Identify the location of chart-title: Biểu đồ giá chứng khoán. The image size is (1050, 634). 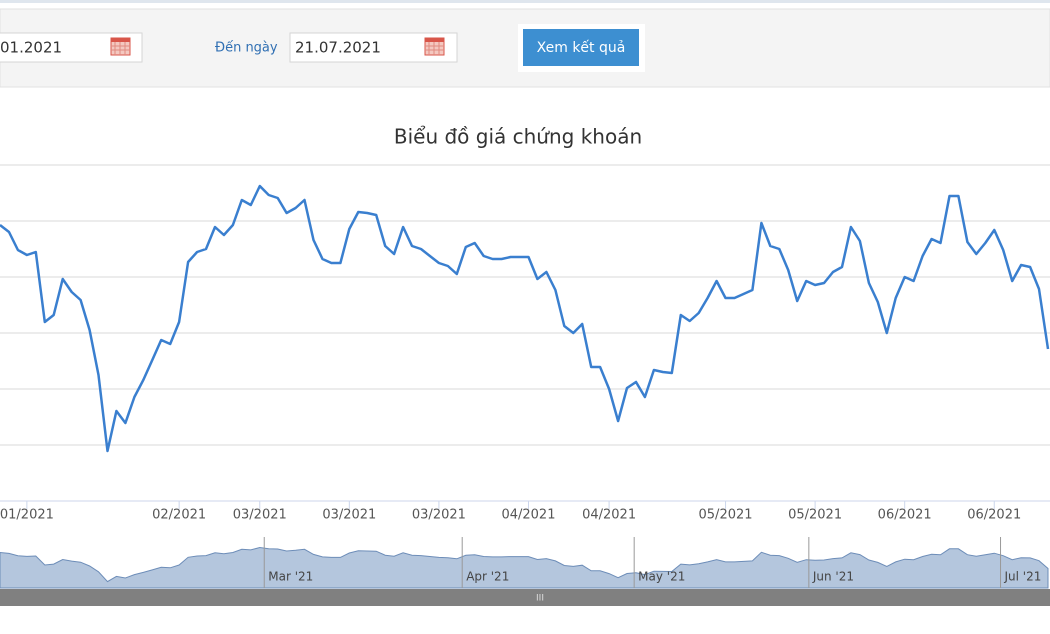
(518, 137).